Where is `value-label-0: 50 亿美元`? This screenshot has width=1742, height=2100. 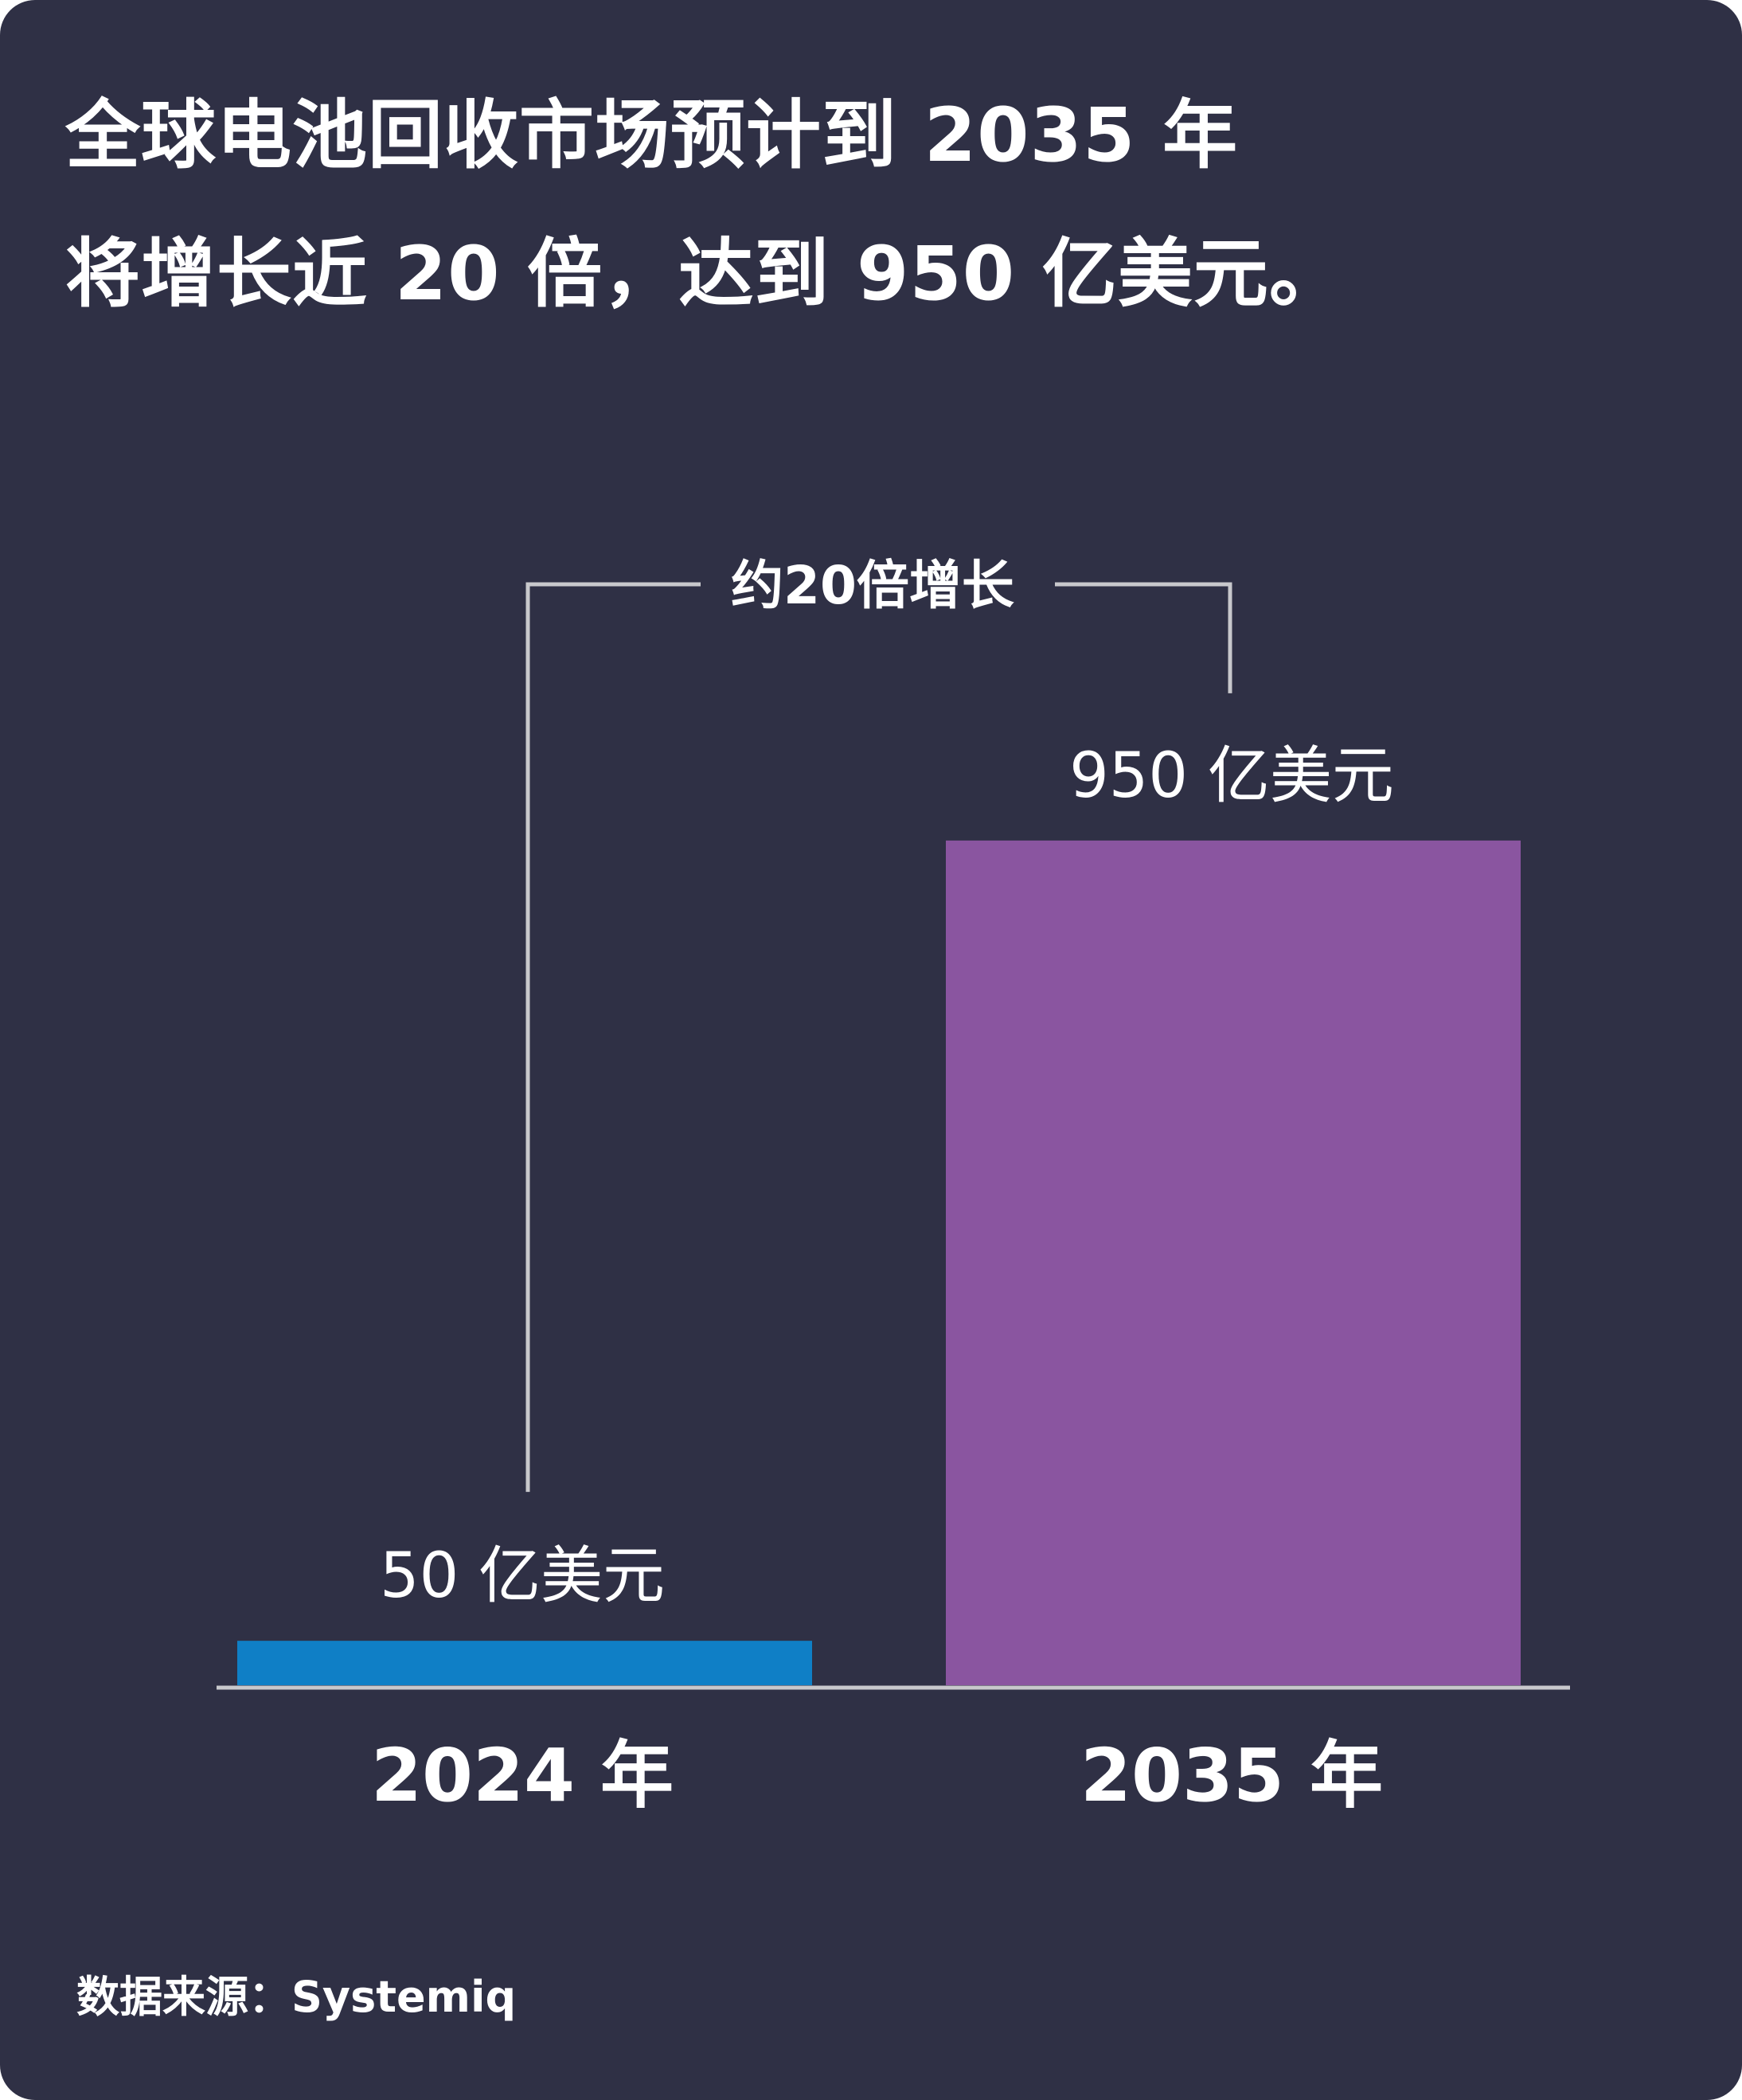
value-label-0: 50 亿美元 is located at coordinates (522, 1576).